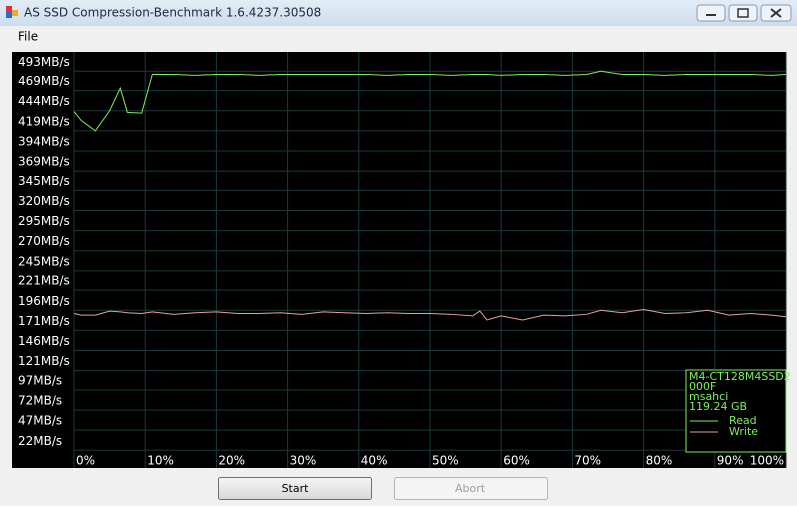 The height and width of the screenshot is (510, 797). What do you see at coordinates (44, 141) in the screenshot?
I see `y-tick-label: 394MB/s` at bounding box center [44, 141].